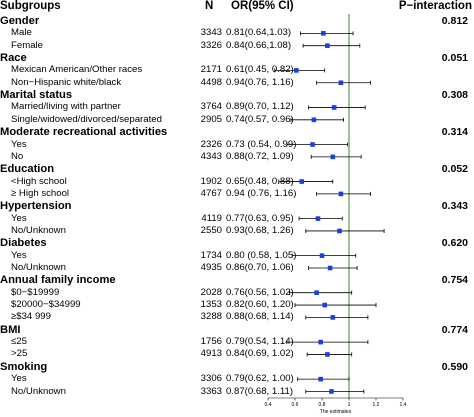  What do you see at coordinates (237, 256) in the screenshot?
I see `subgroup-row: Yes 1734 0.80 (0.58, 1.05)` at bounding box center [237, 256].